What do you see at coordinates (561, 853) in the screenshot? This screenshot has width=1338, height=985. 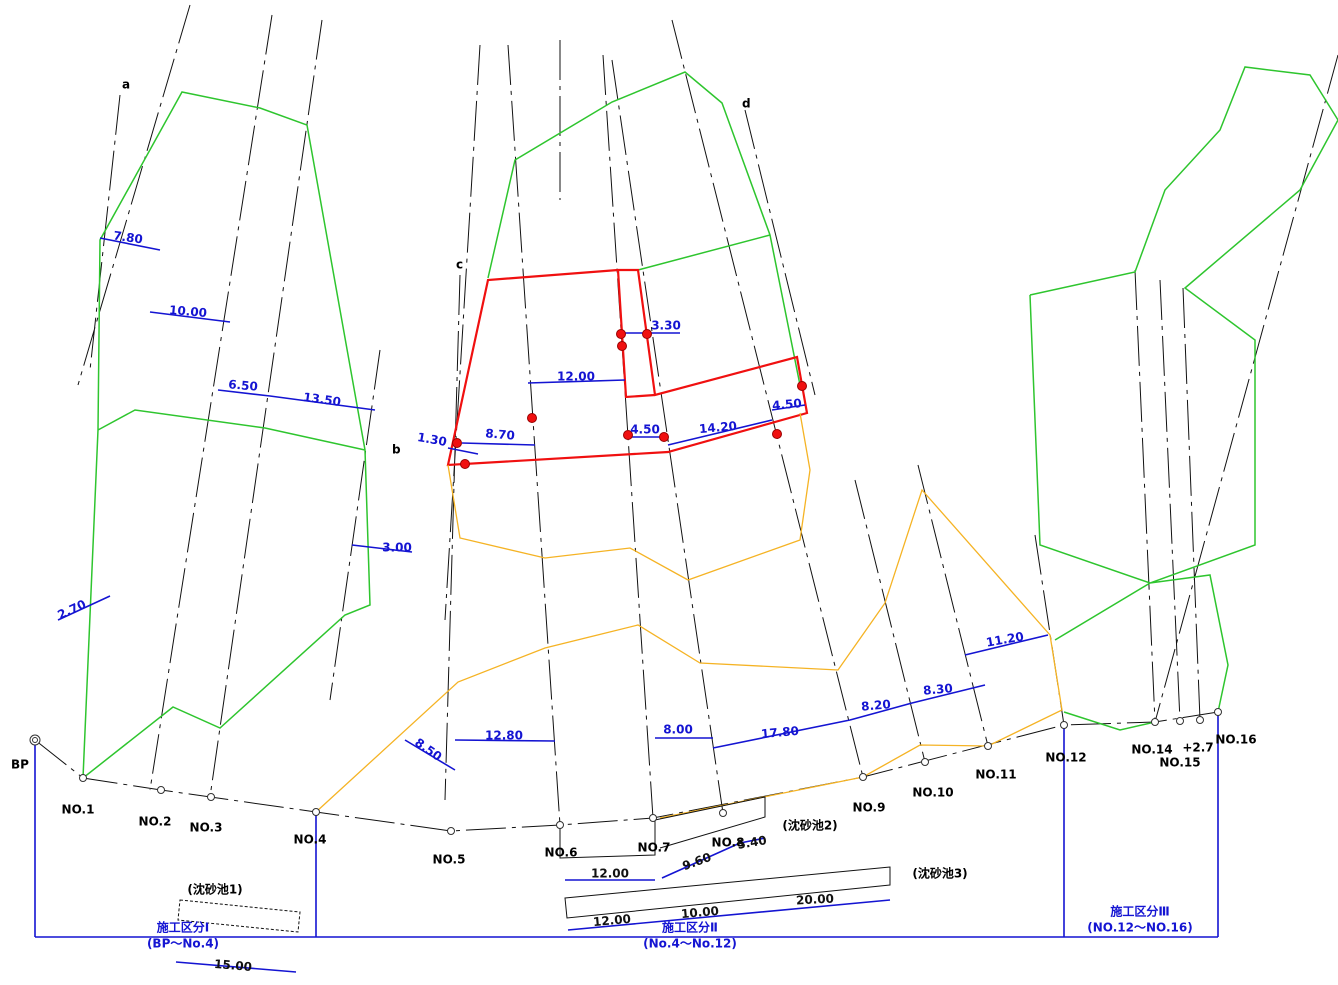 I see `station-label: NO.6` at bounding box center [561, 853].